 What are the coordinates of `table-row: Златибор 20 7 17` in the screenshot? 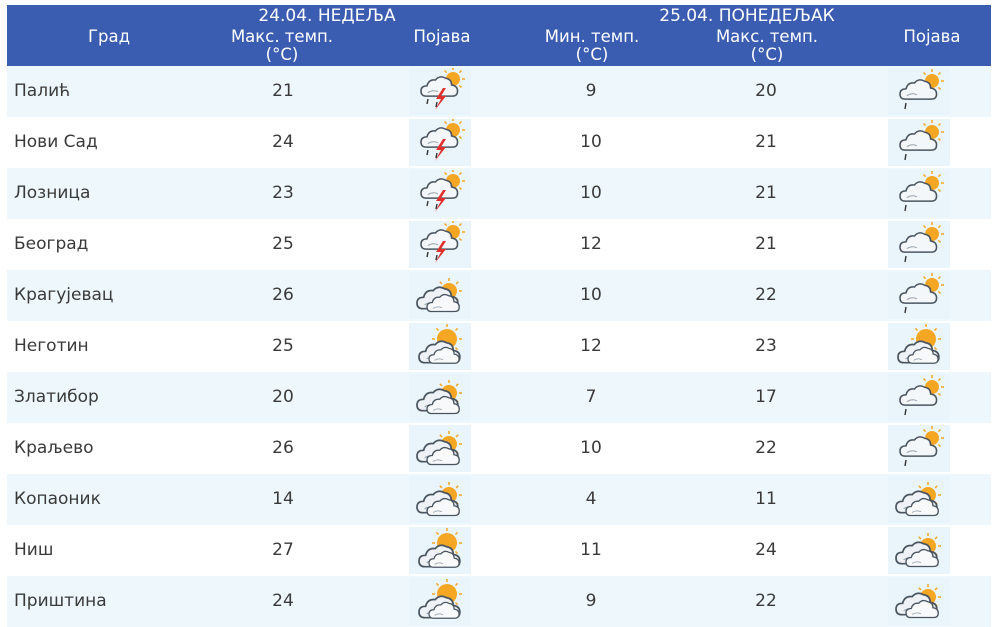 It's located at (499, 397).